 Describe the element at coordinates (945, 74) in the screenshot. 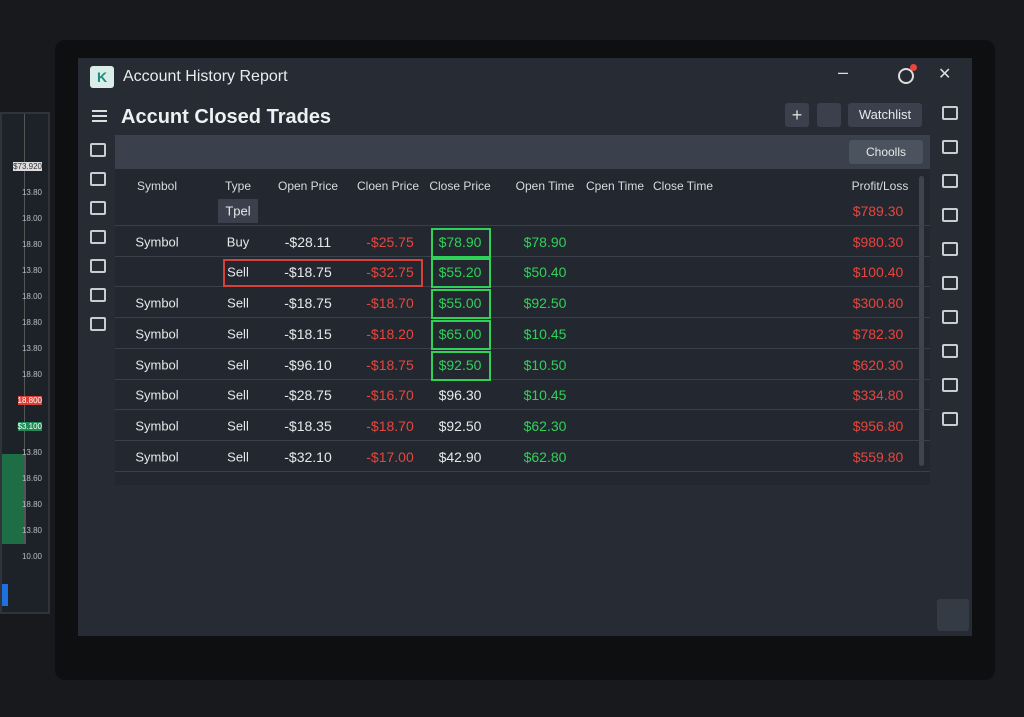

I see `close: ✕` at that location.